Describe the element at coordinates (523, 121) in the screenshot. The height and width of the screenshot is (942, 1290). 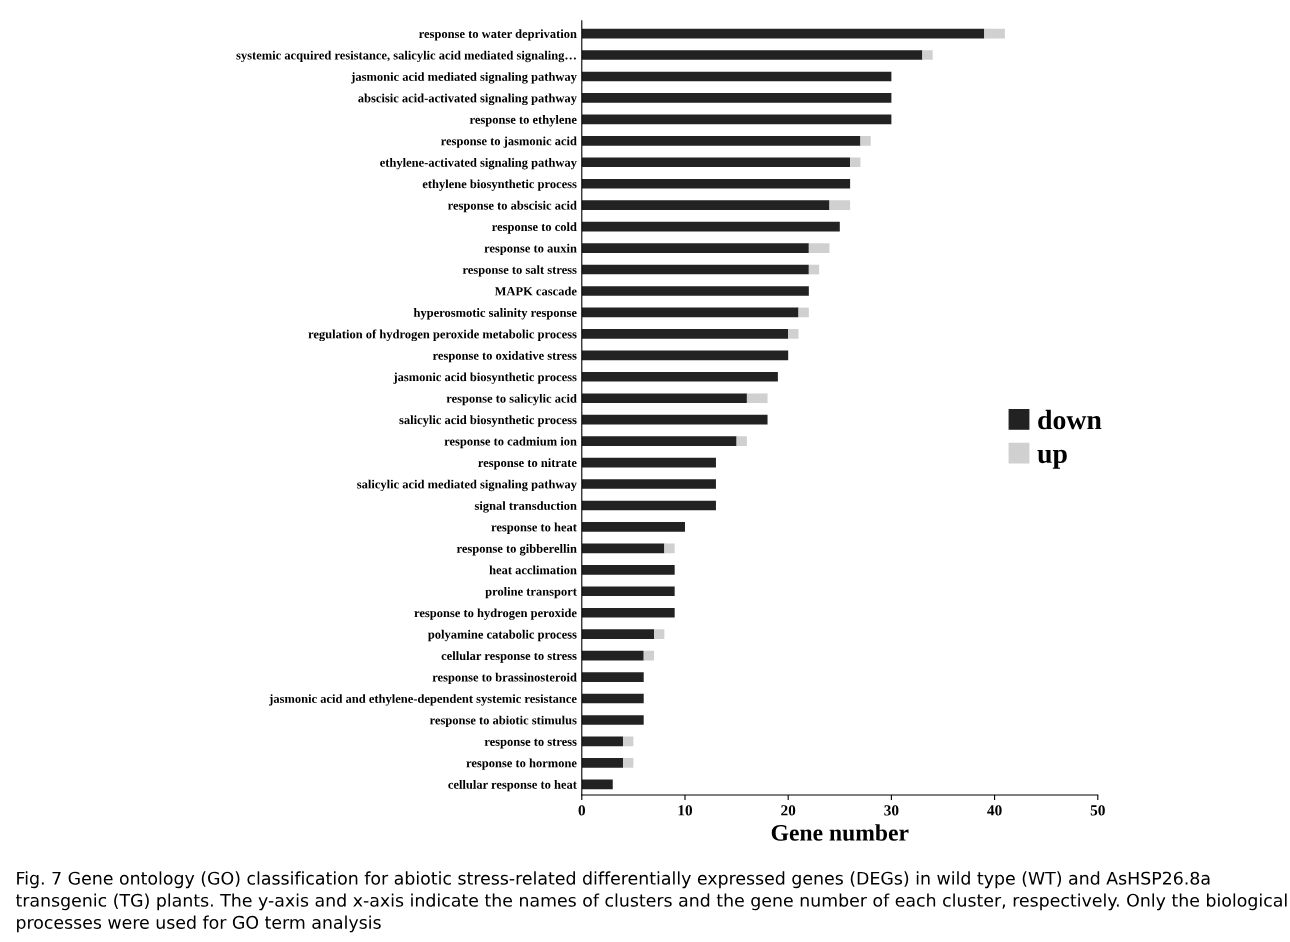
I see `y-tick-label: response to ethylene` at that location.